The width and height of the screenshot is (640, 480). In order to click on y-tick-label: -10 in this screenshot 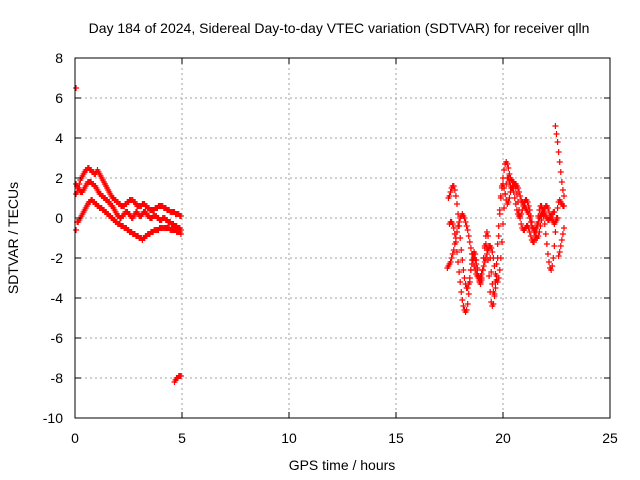, I will do `click(53, 418)`.